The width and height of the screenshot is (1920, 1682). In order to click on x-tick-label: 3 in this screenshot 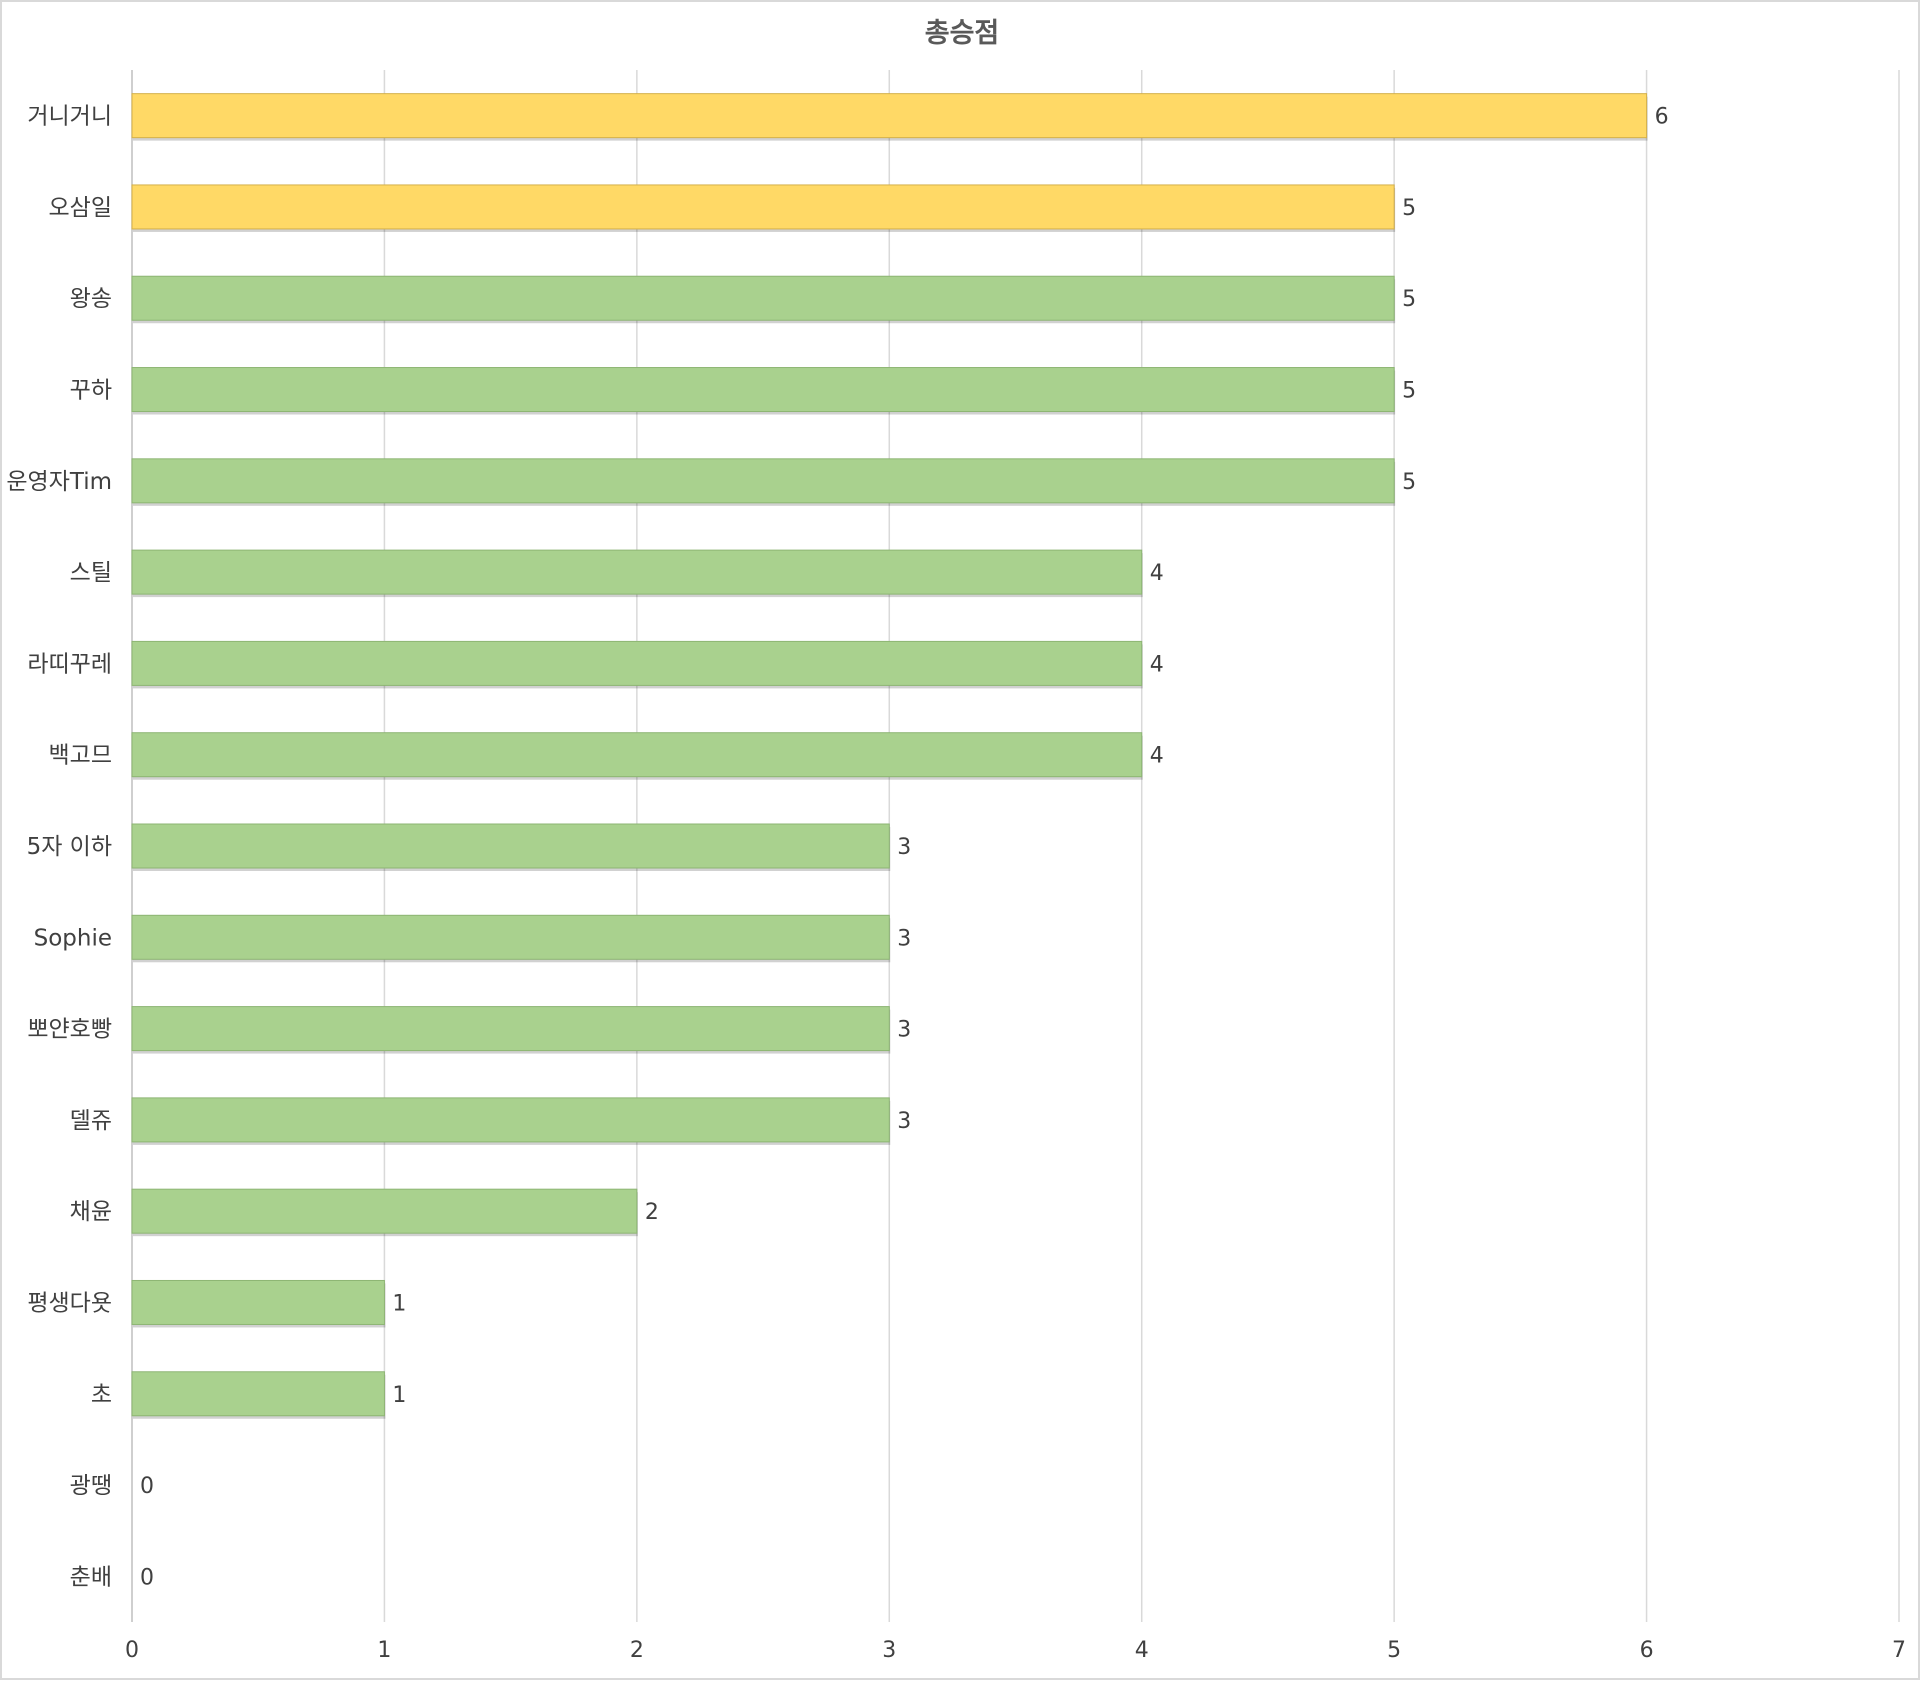, I will do `click(889, 1650)`.